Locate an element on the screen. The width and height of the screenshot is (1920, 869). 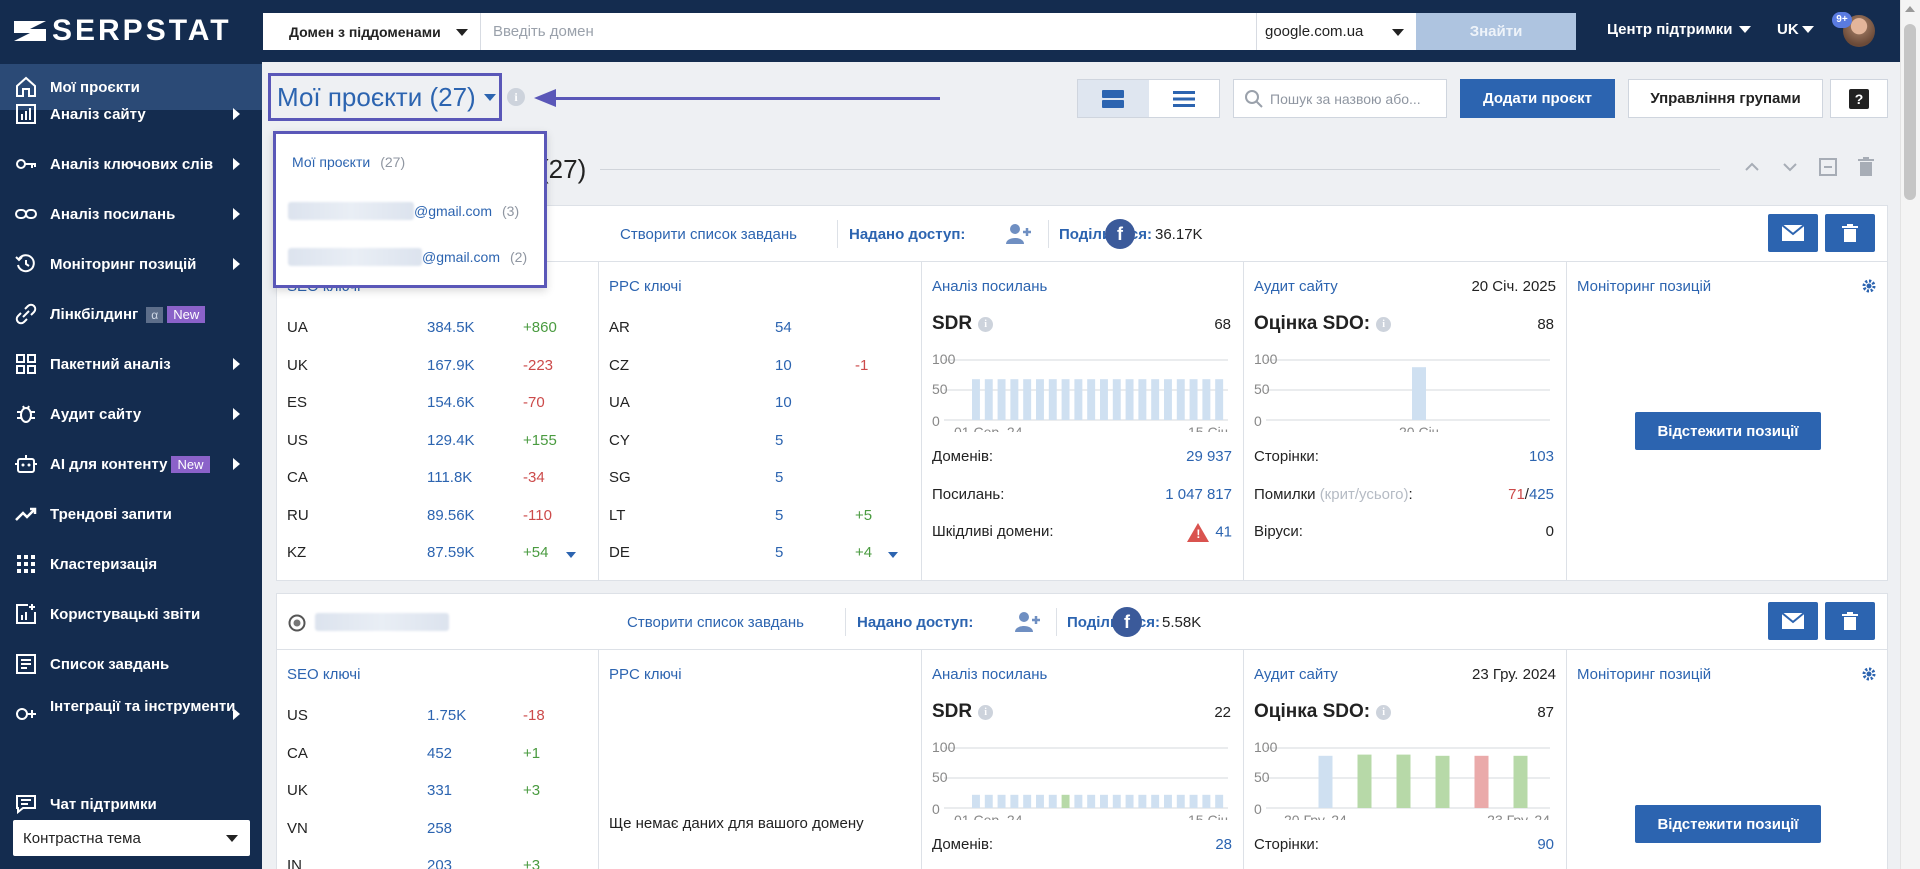
keyword-count-link: 203 is located at coordinates (440, 863).